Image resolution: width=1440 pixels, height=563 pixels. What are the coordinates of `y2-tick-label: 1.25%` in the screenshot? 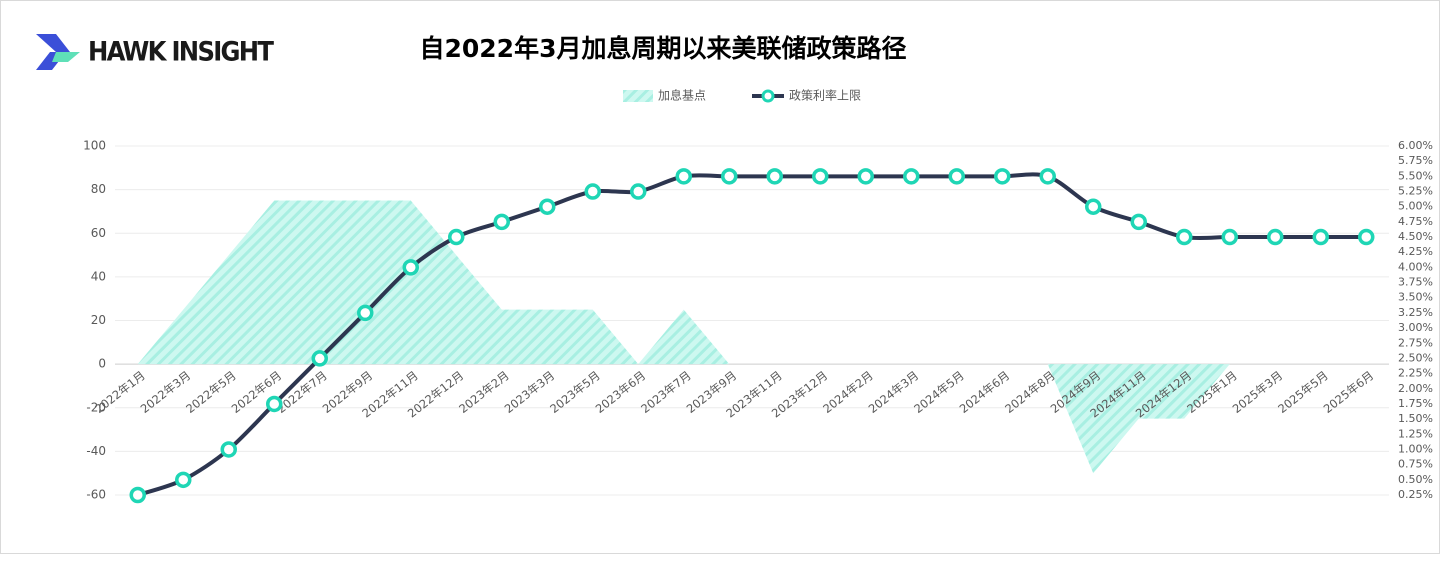 It's located at (1415, 433).